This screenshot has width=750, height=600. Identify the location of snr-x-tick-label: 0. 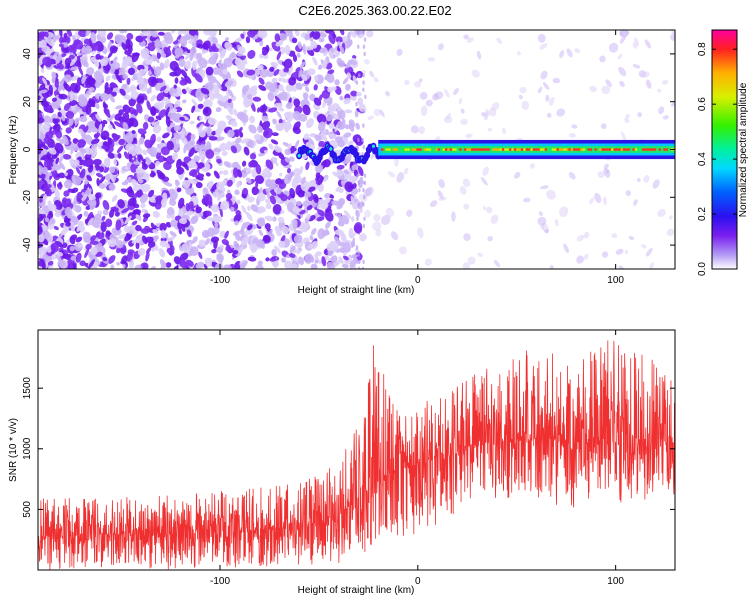
(418, 581).